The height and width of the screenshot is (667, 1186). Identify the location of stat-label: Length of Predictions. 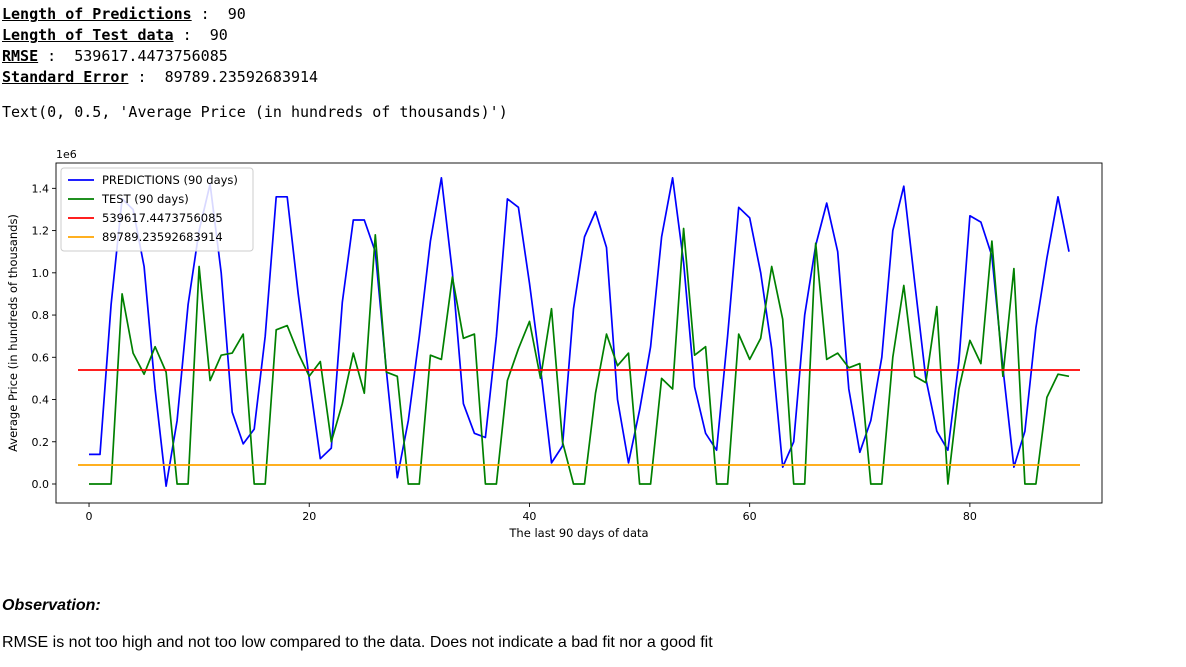
(97, 14).